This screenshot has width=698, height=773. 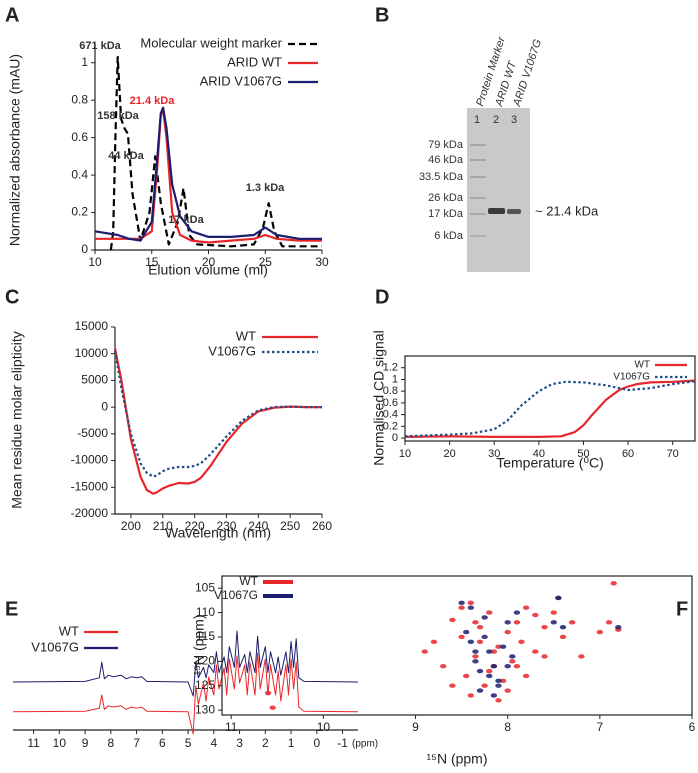 What do you see at coordinates (90, 513) in the screenshot?
I see `y-tick-label: -20000` at bounding box center [90, 513].